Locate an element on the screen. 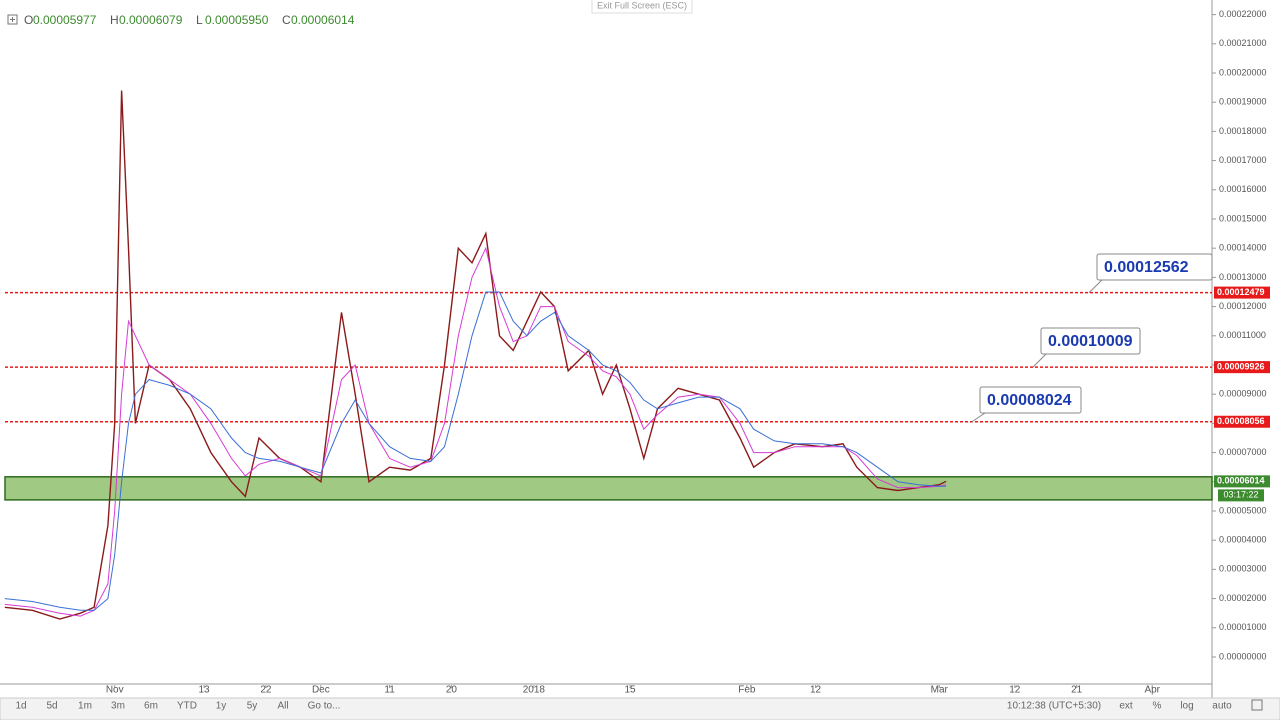 The width and height of the screenshot is (1280, 725). last-price-bg is located at coordinates (1242, 481).